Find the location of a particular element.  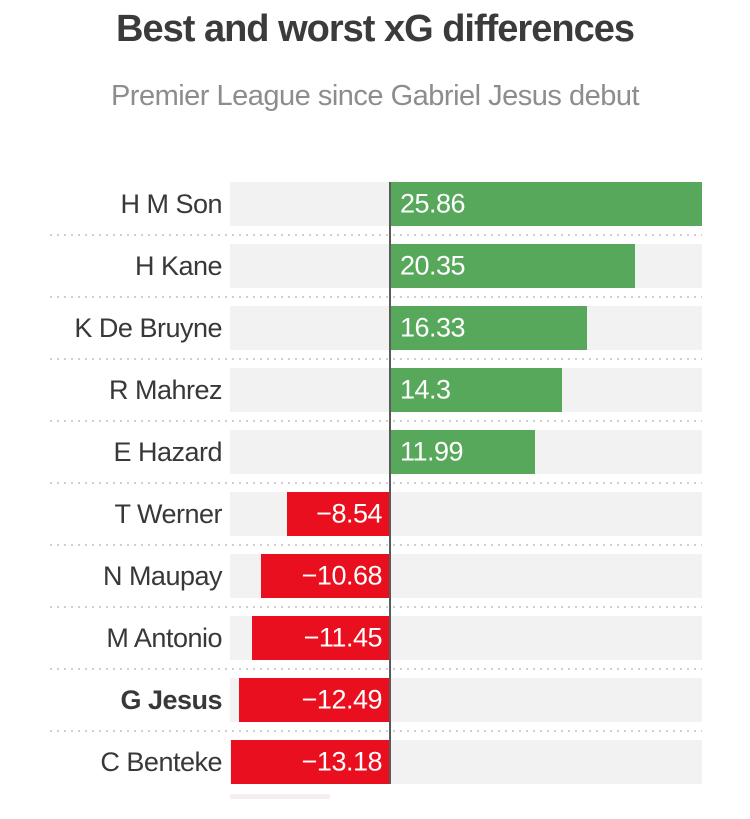

zero-axis-line is located at coordinates (390, 483).